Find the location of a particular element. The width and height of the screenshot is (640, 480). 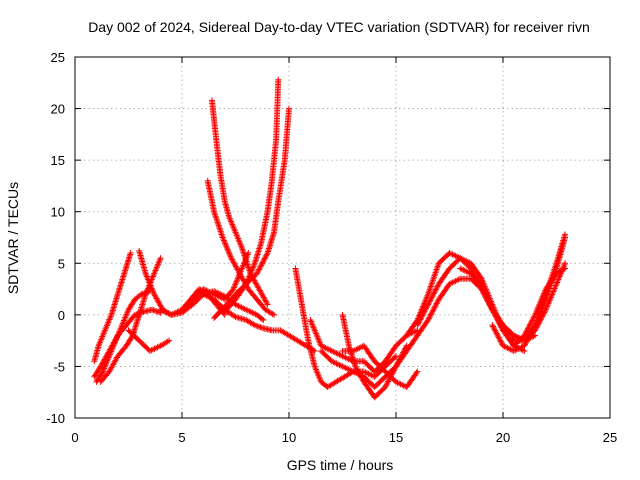

y-axis-label: SDTVAR / TECUs is located at coordinates (13, 238).